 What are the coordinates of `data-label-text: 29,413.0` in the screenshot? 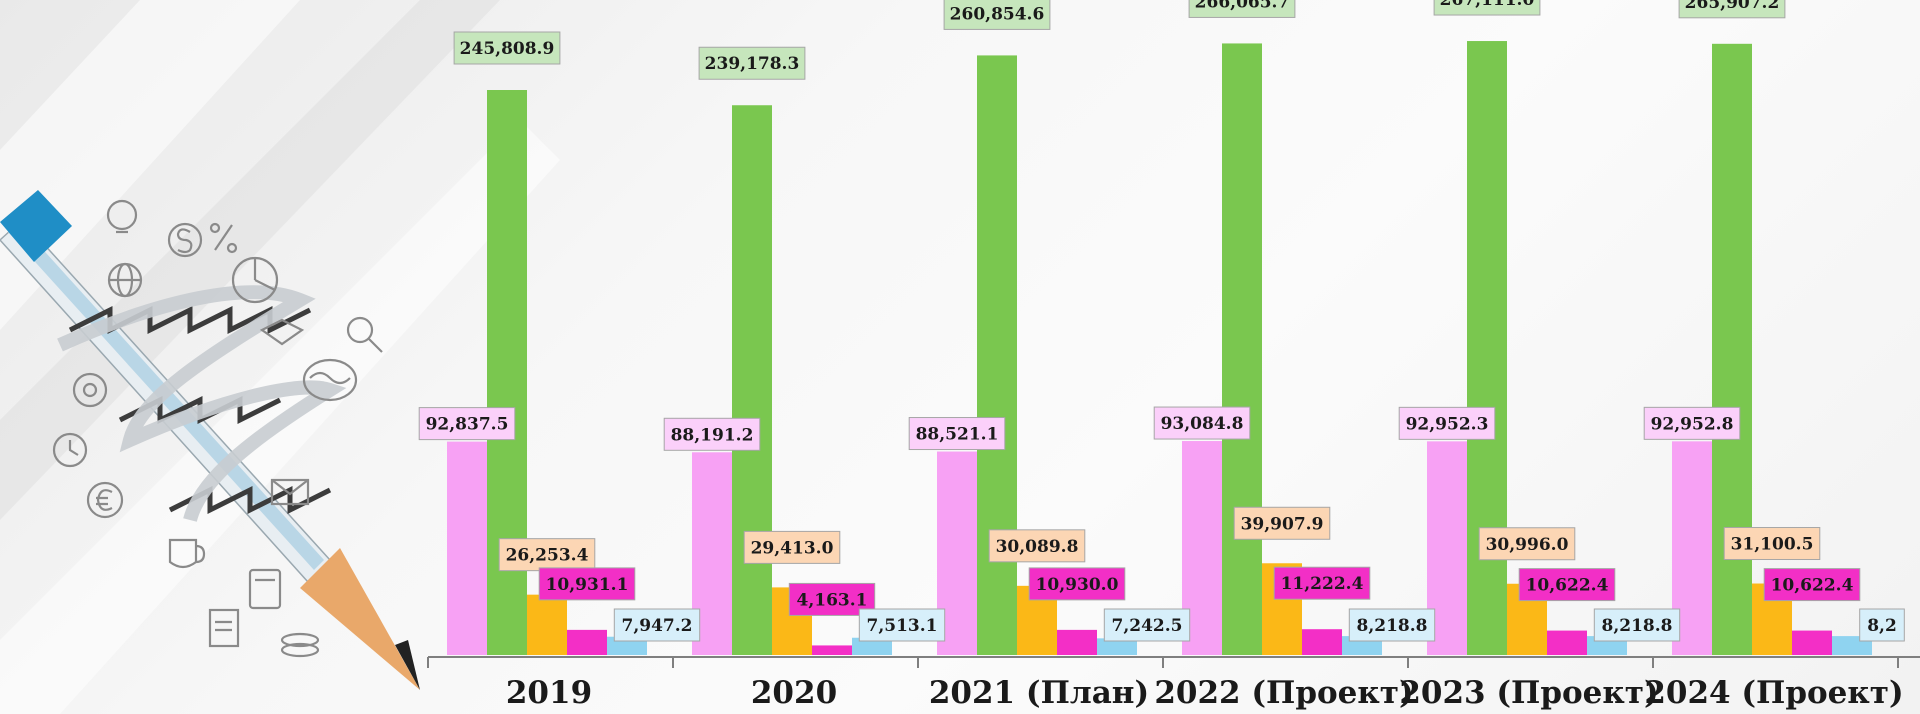 It's located at (792, 548).